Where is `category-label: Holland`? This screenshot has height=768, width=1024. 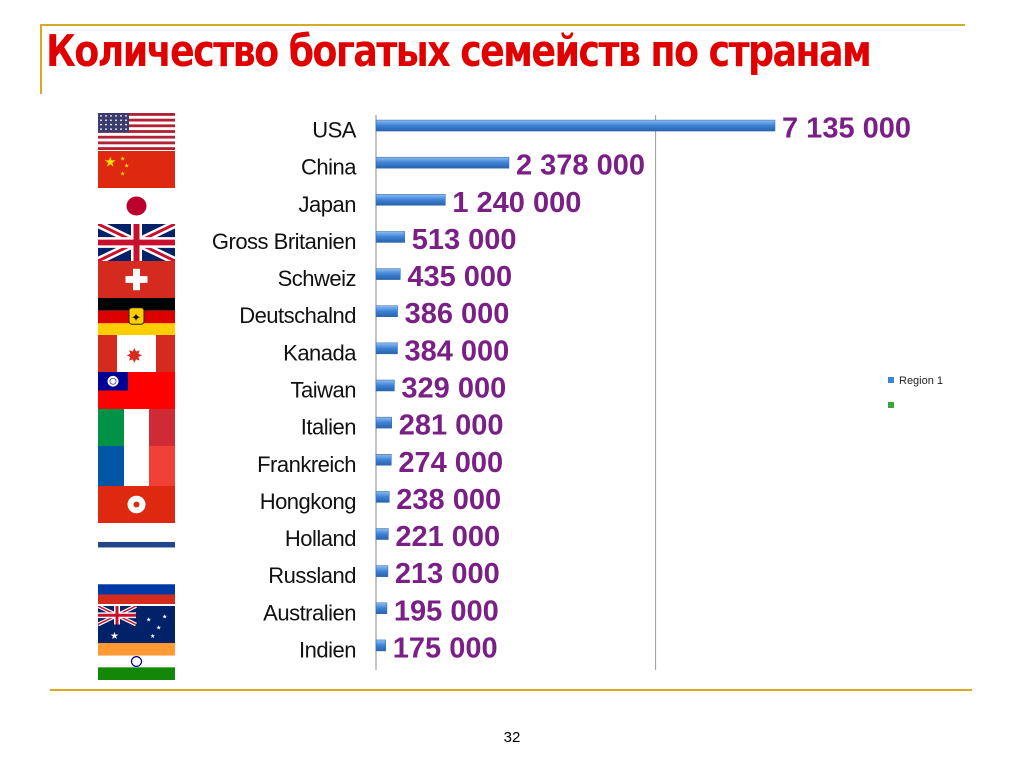
category-label: Holland is located at coordinates (320, 538).